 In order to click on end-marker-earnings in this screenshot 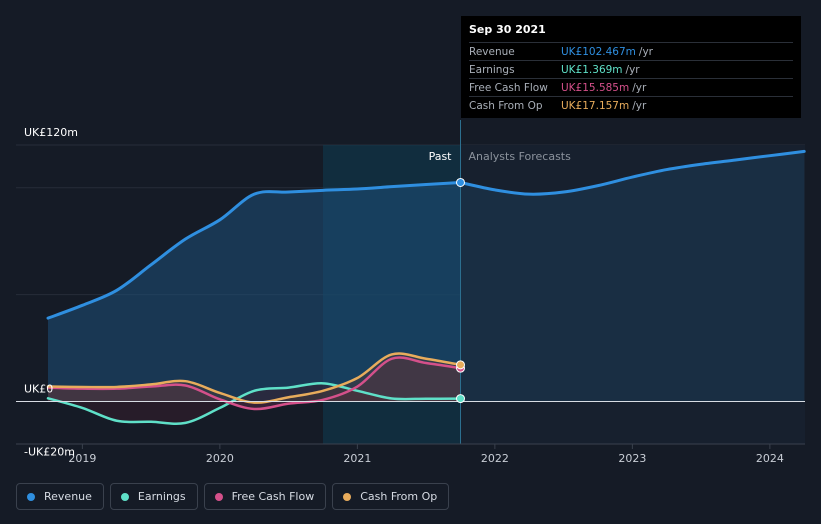, I will do `click(460, 399)`.